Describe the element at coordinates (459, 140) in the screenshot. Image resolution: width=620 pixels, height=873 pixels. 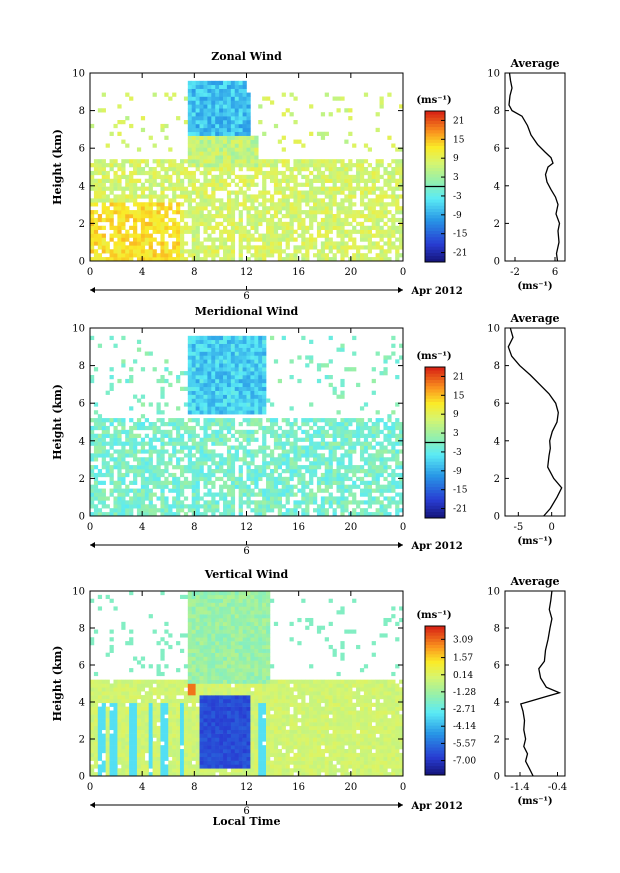
I see `colorbar-tick-label: 15` at that location.